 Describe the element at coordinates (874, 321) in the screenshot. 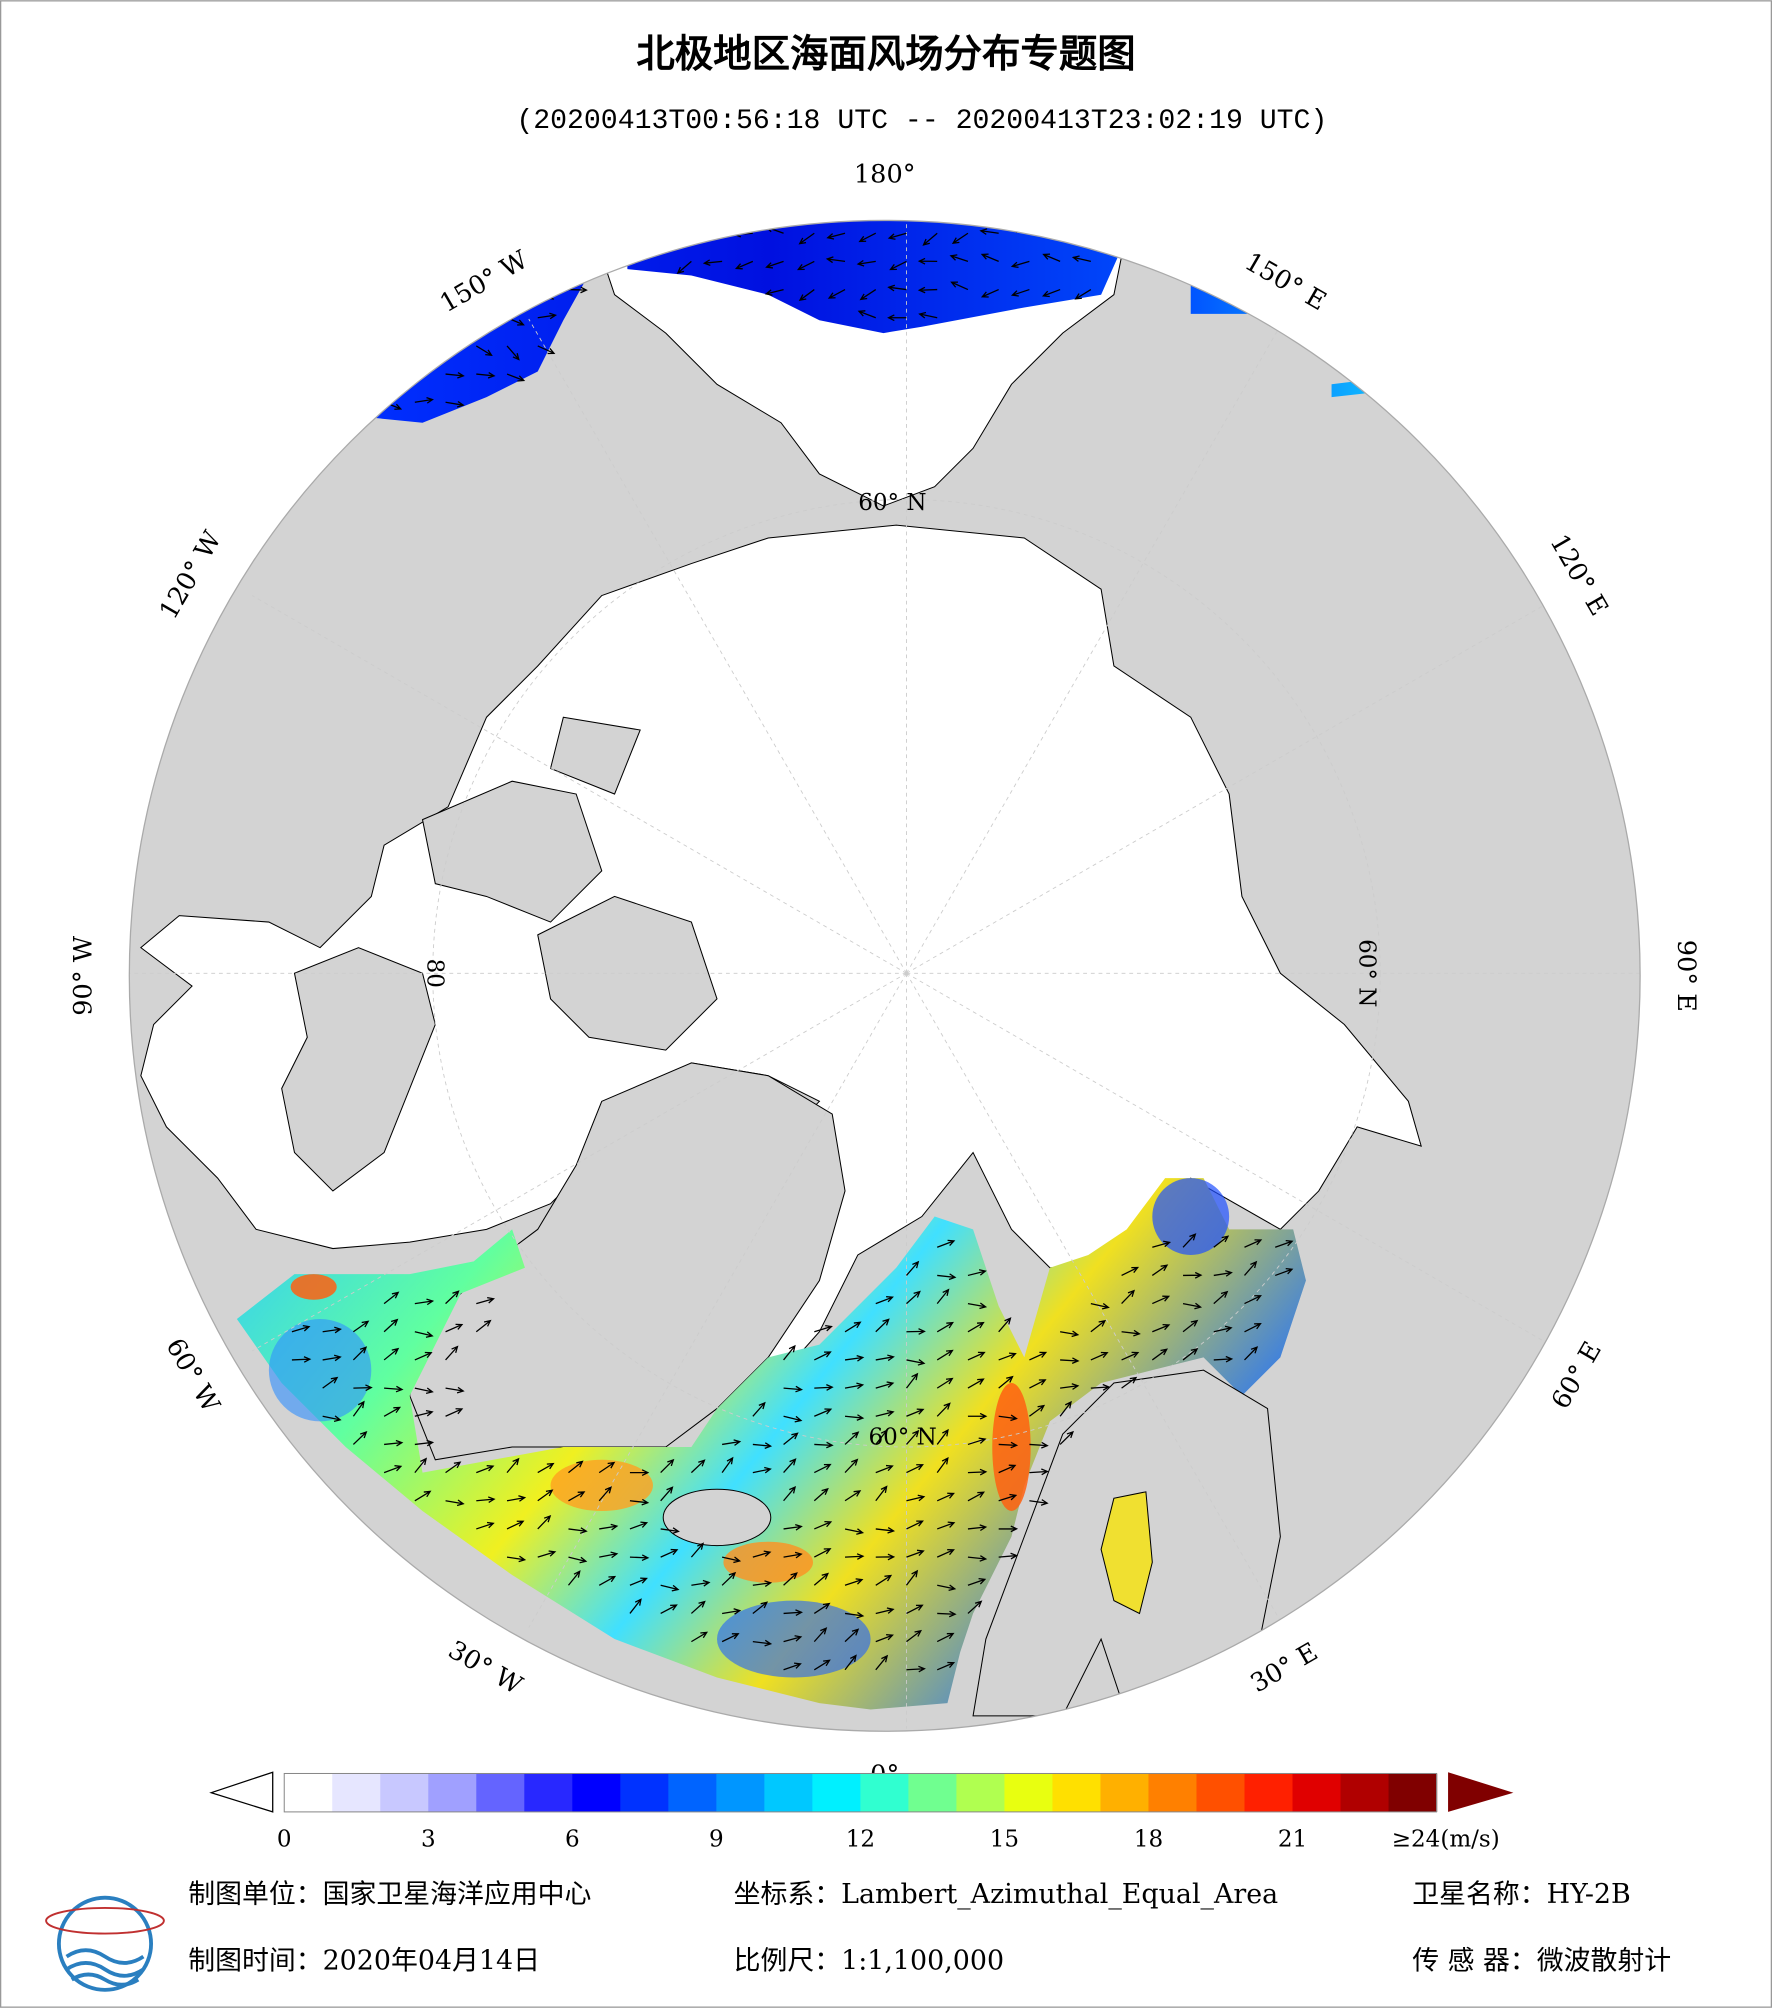

I see `pacific-wind-field` at that location.